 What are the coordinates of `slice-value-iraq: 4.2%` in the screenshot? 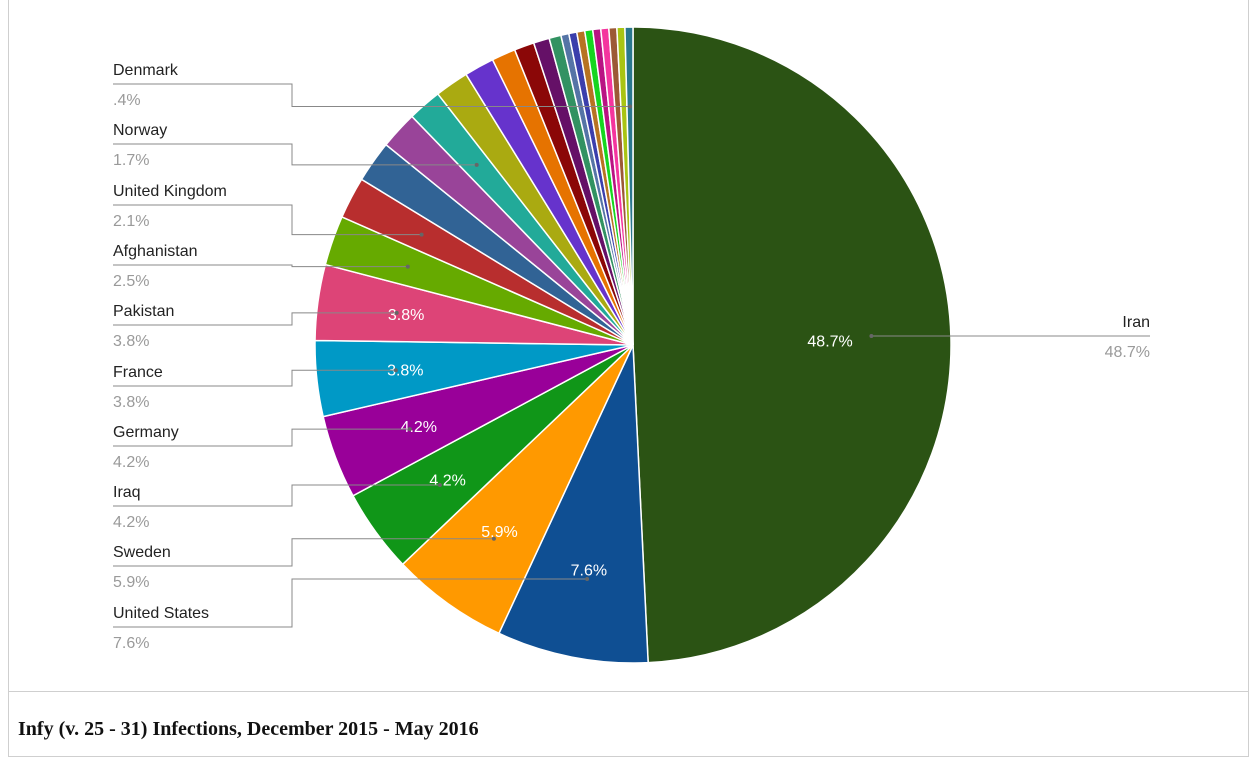 It's located at (447, 480).